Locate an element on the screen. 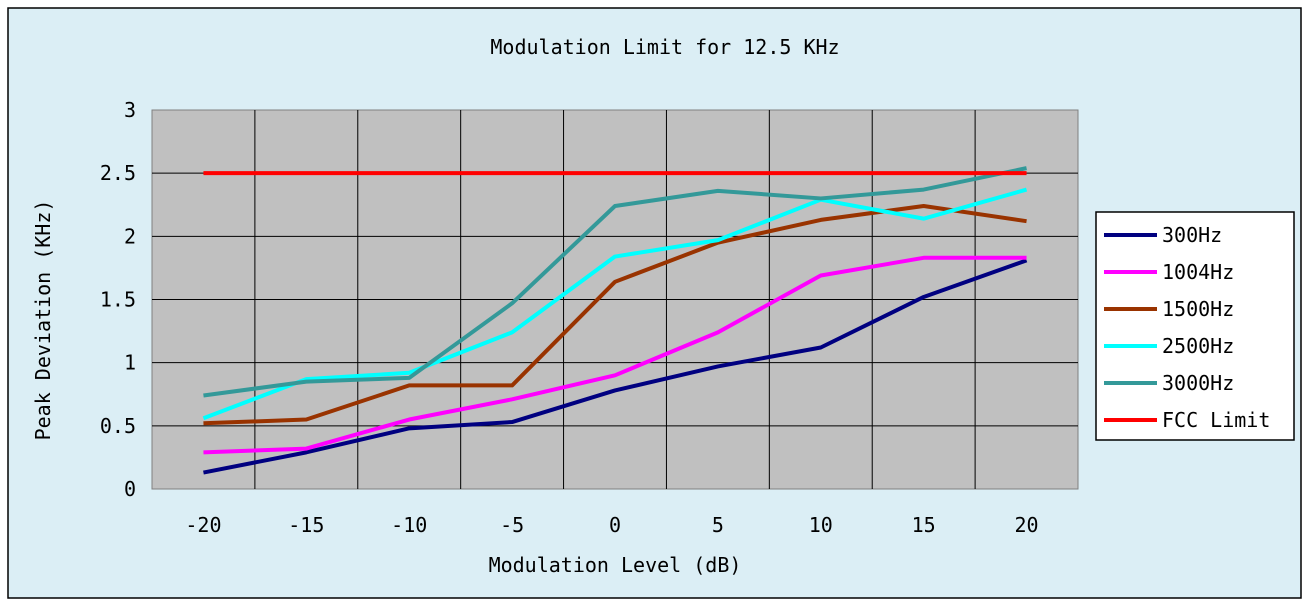 The image size is (1309, 608). x-tick-label: -15 is located at coordinates (306, 525).